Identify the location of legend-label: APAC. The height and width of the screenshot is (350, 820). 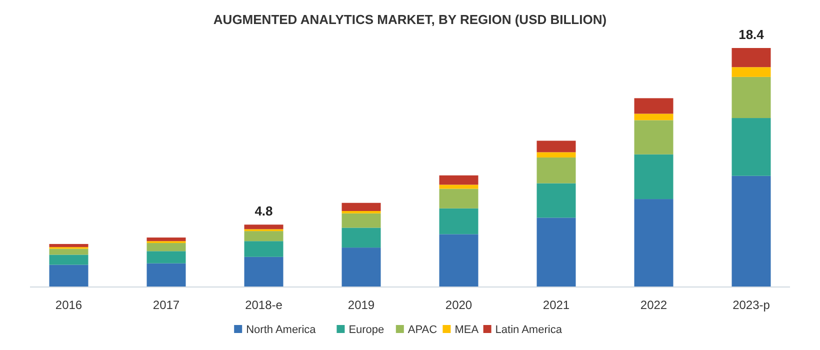
(423, 330).